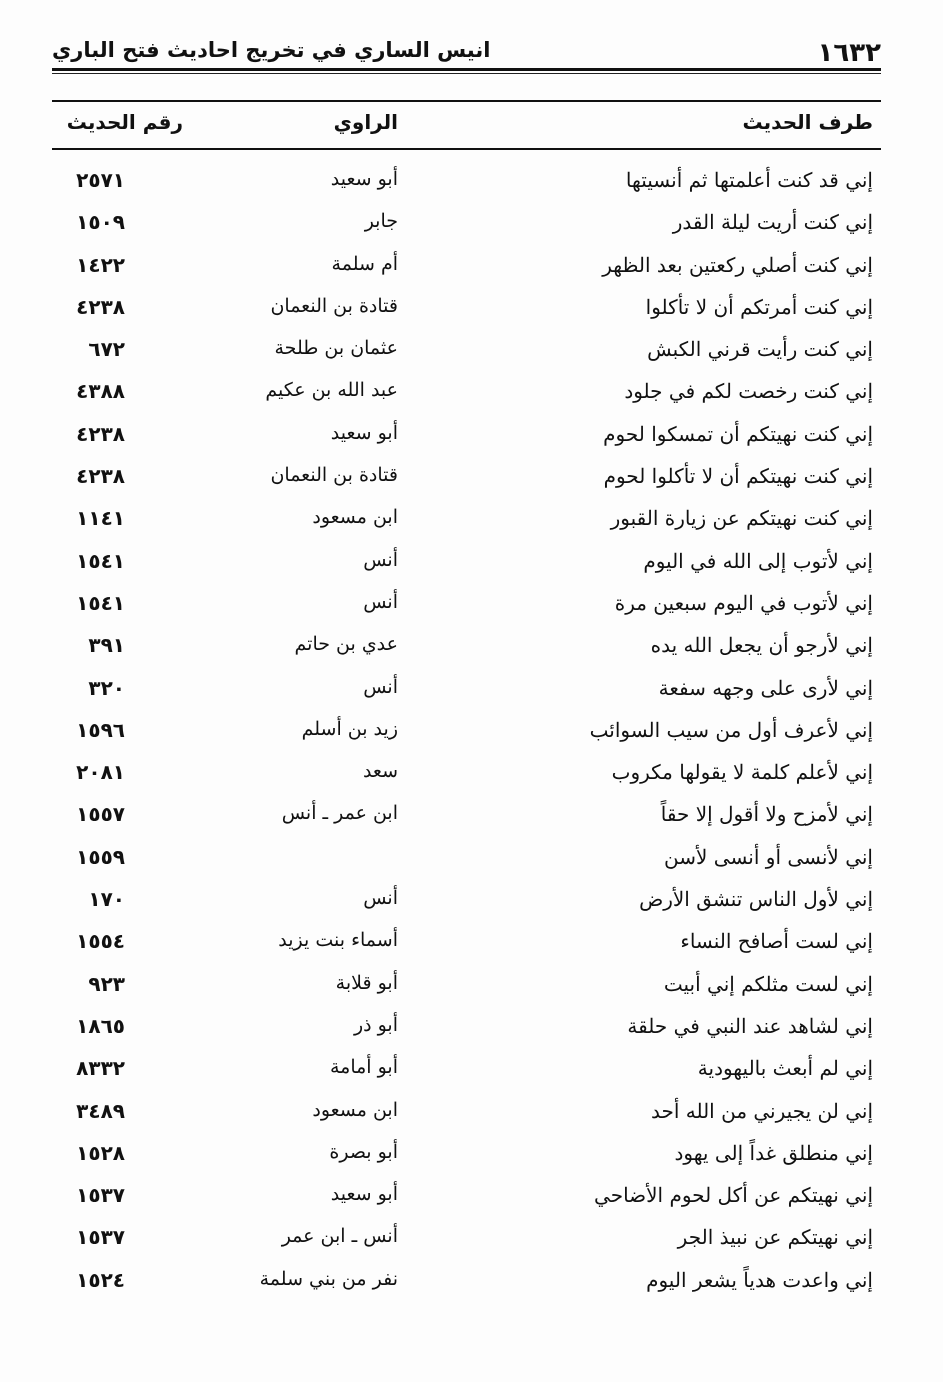  Describe the element at coordinates (743, 602) in the screenshot. I see `hadith-text: إني لأتوب في اليوم سبعين مرة` at that location.